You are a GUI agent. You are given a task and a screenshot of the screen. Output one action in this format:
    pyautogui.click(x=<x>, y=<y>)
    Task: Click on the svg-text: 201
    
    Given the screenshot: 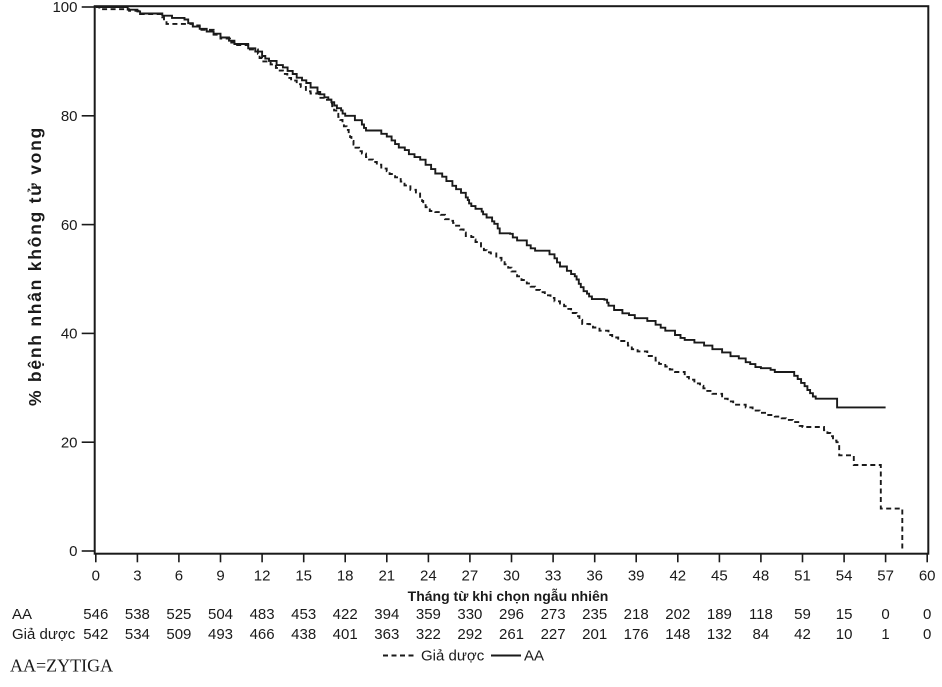 What is the action you would take?
    pyautogui.click(x=594, y=634)
    